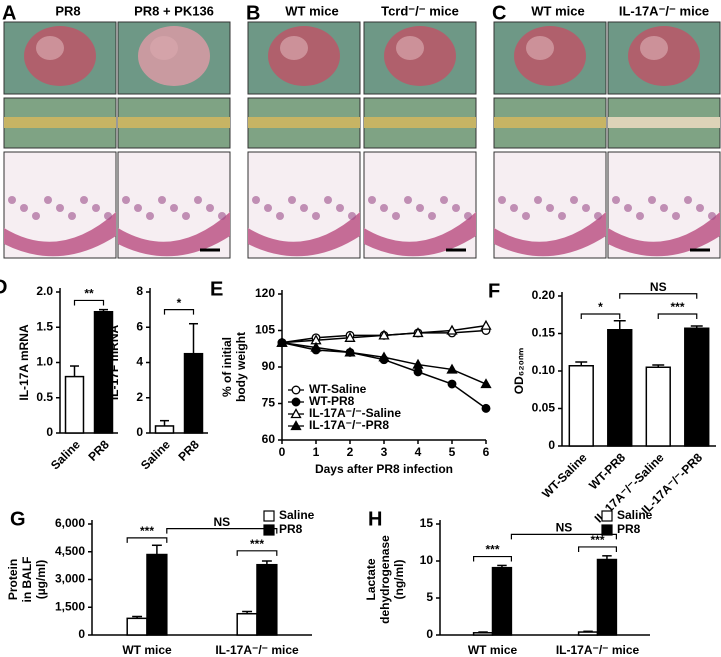  What do you see at coordinates (155, 454) in the screenshot?
I see `x-tick-label: Saline` at bounding box center [155, 454].